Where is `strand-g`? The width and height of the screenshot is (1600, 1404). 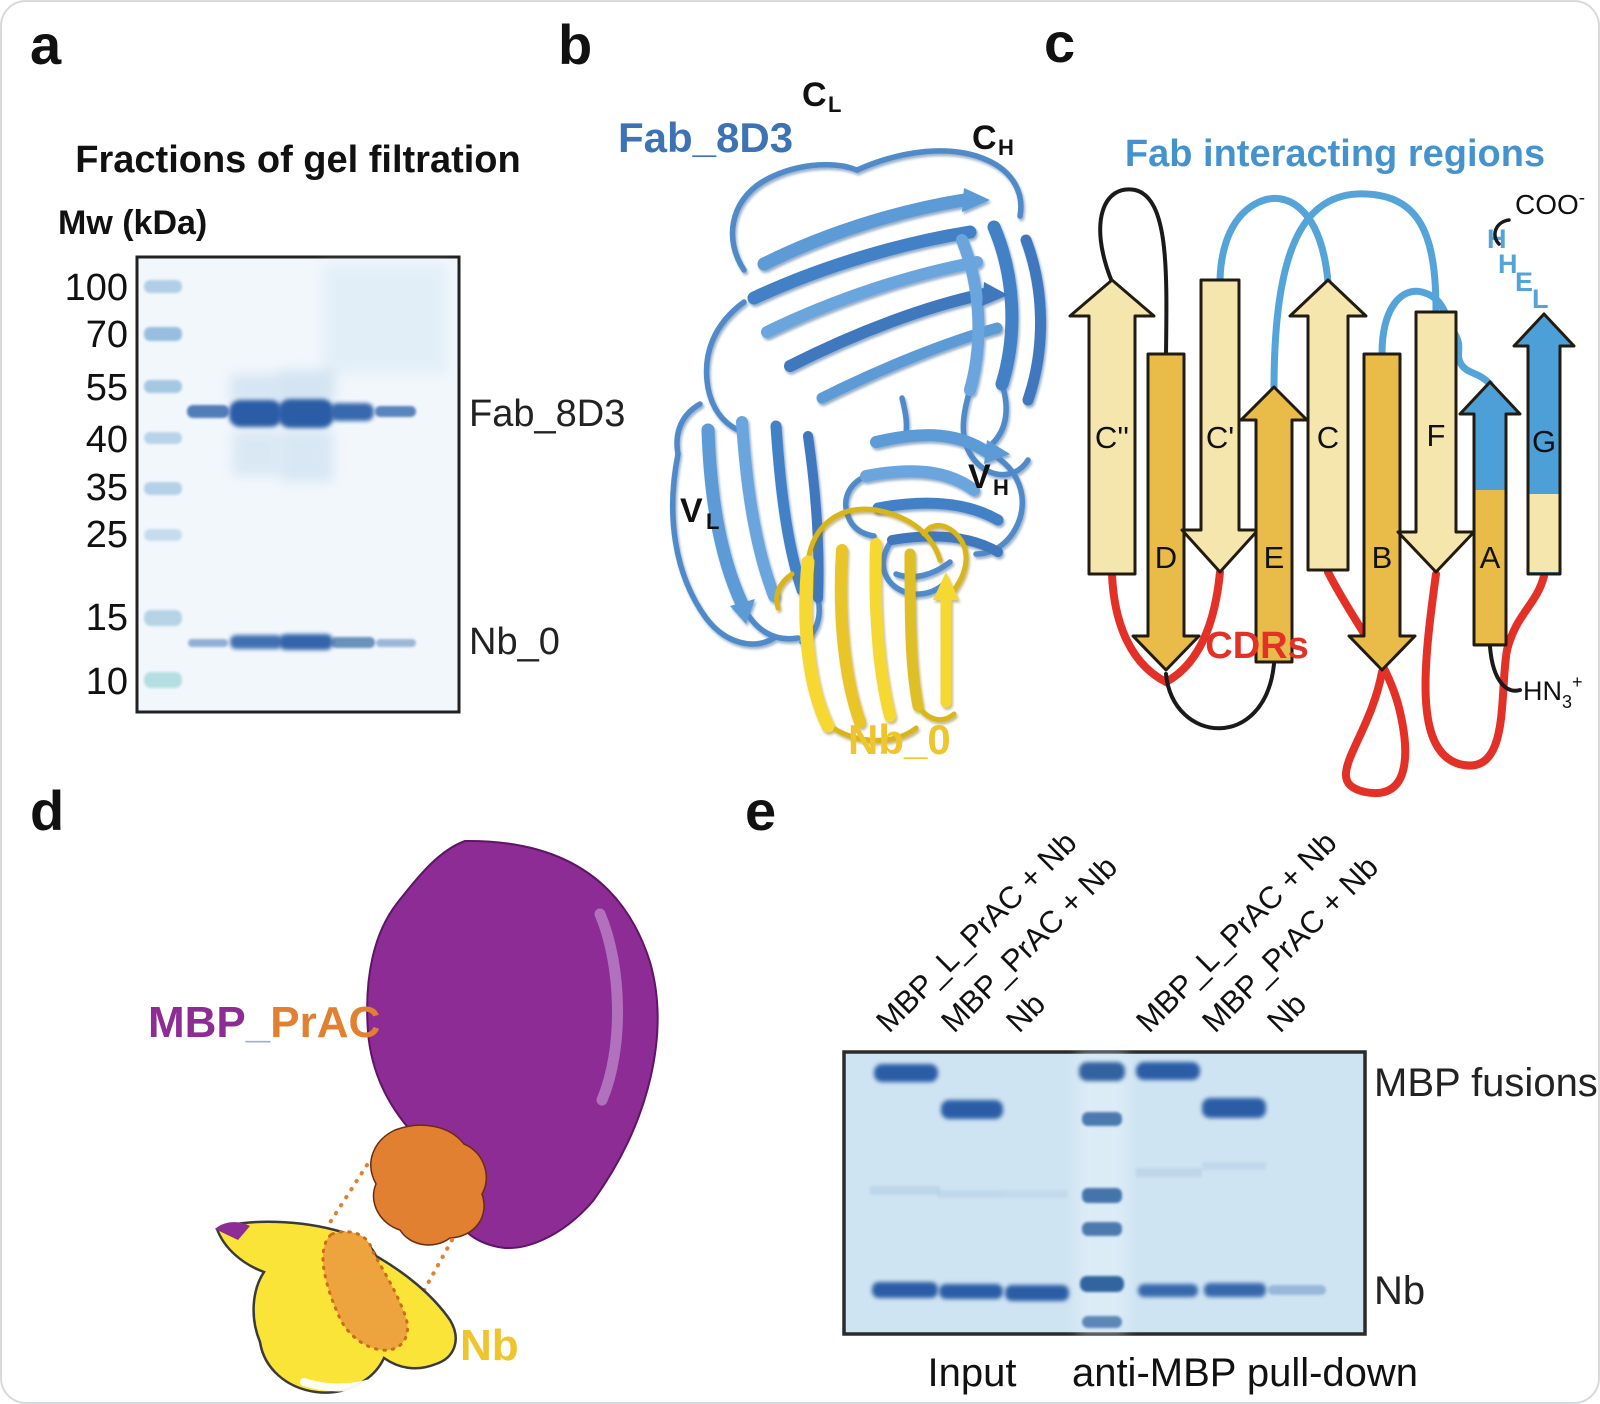 strand-g is located at coordinates (1544, 444).